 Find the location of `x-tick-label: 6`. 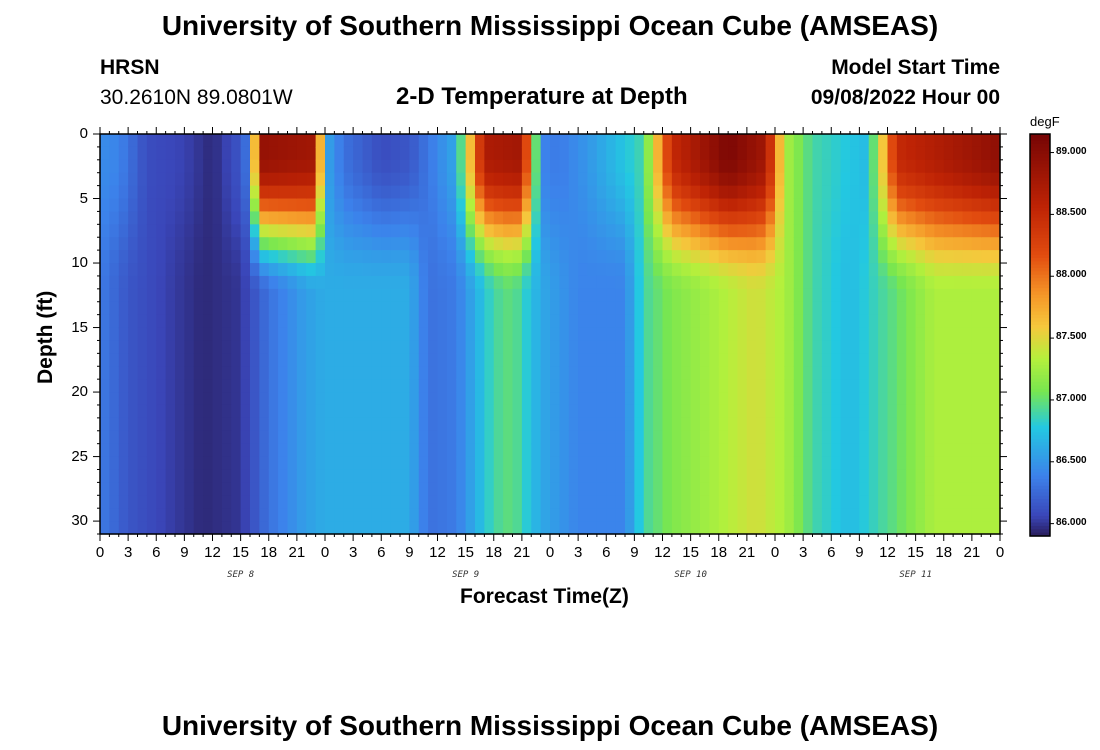

x-tick-label: 6 is located at coordinates (381, 552).